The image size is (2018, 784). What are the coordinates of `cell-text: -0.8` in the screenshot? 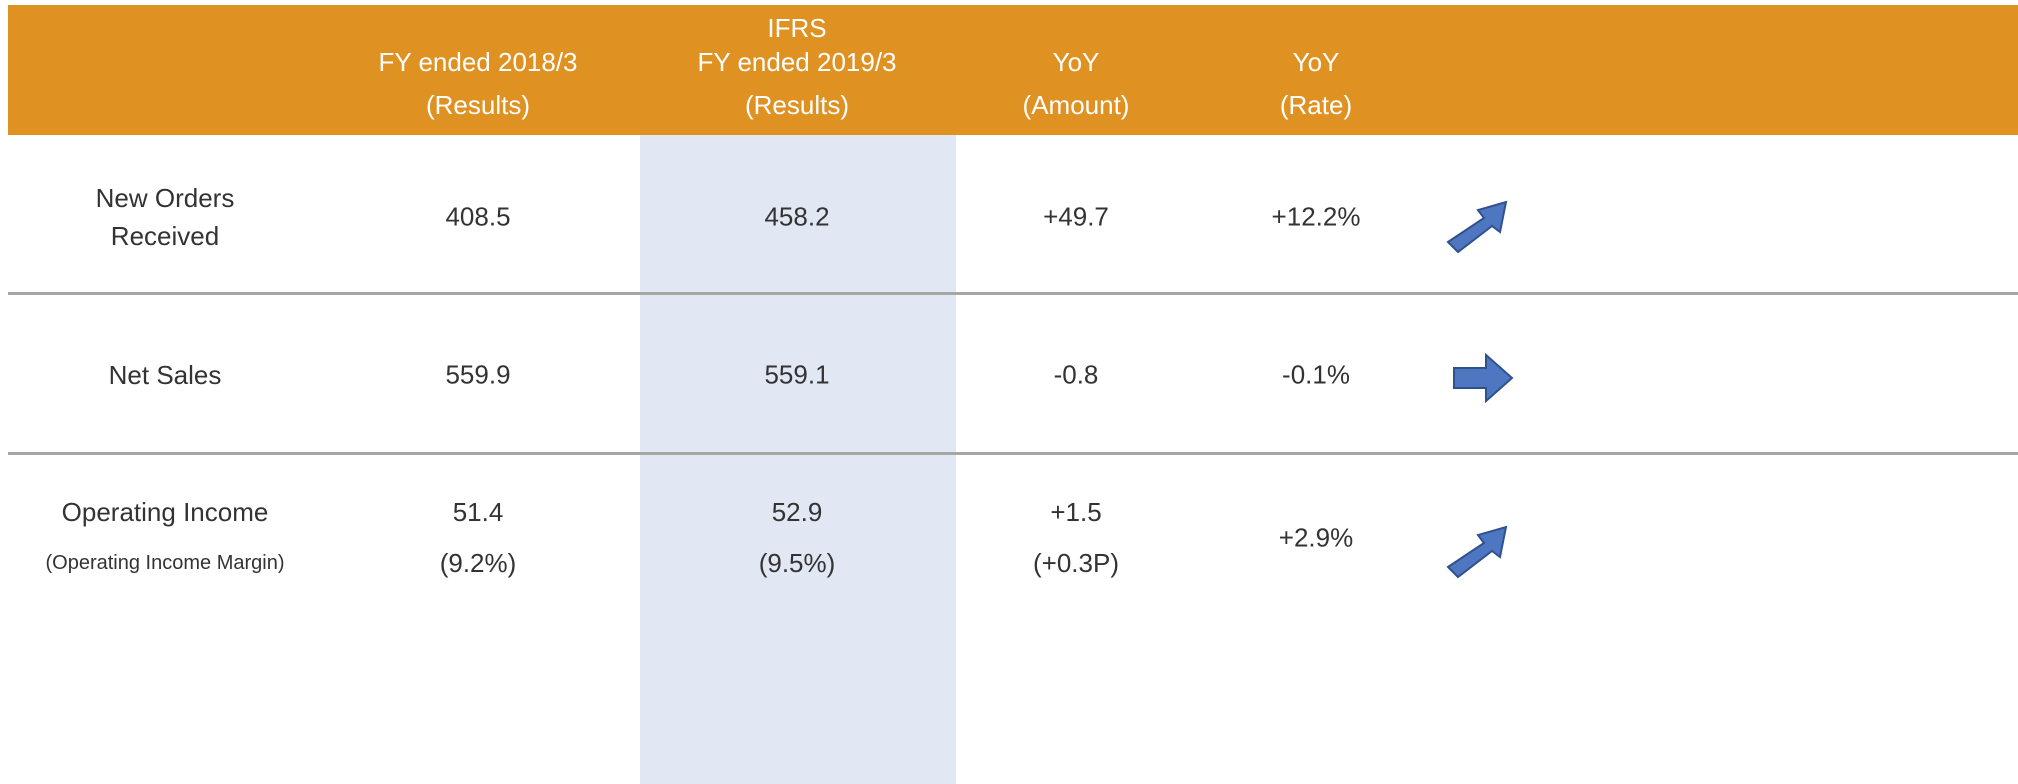 It's located at (1076, 374).